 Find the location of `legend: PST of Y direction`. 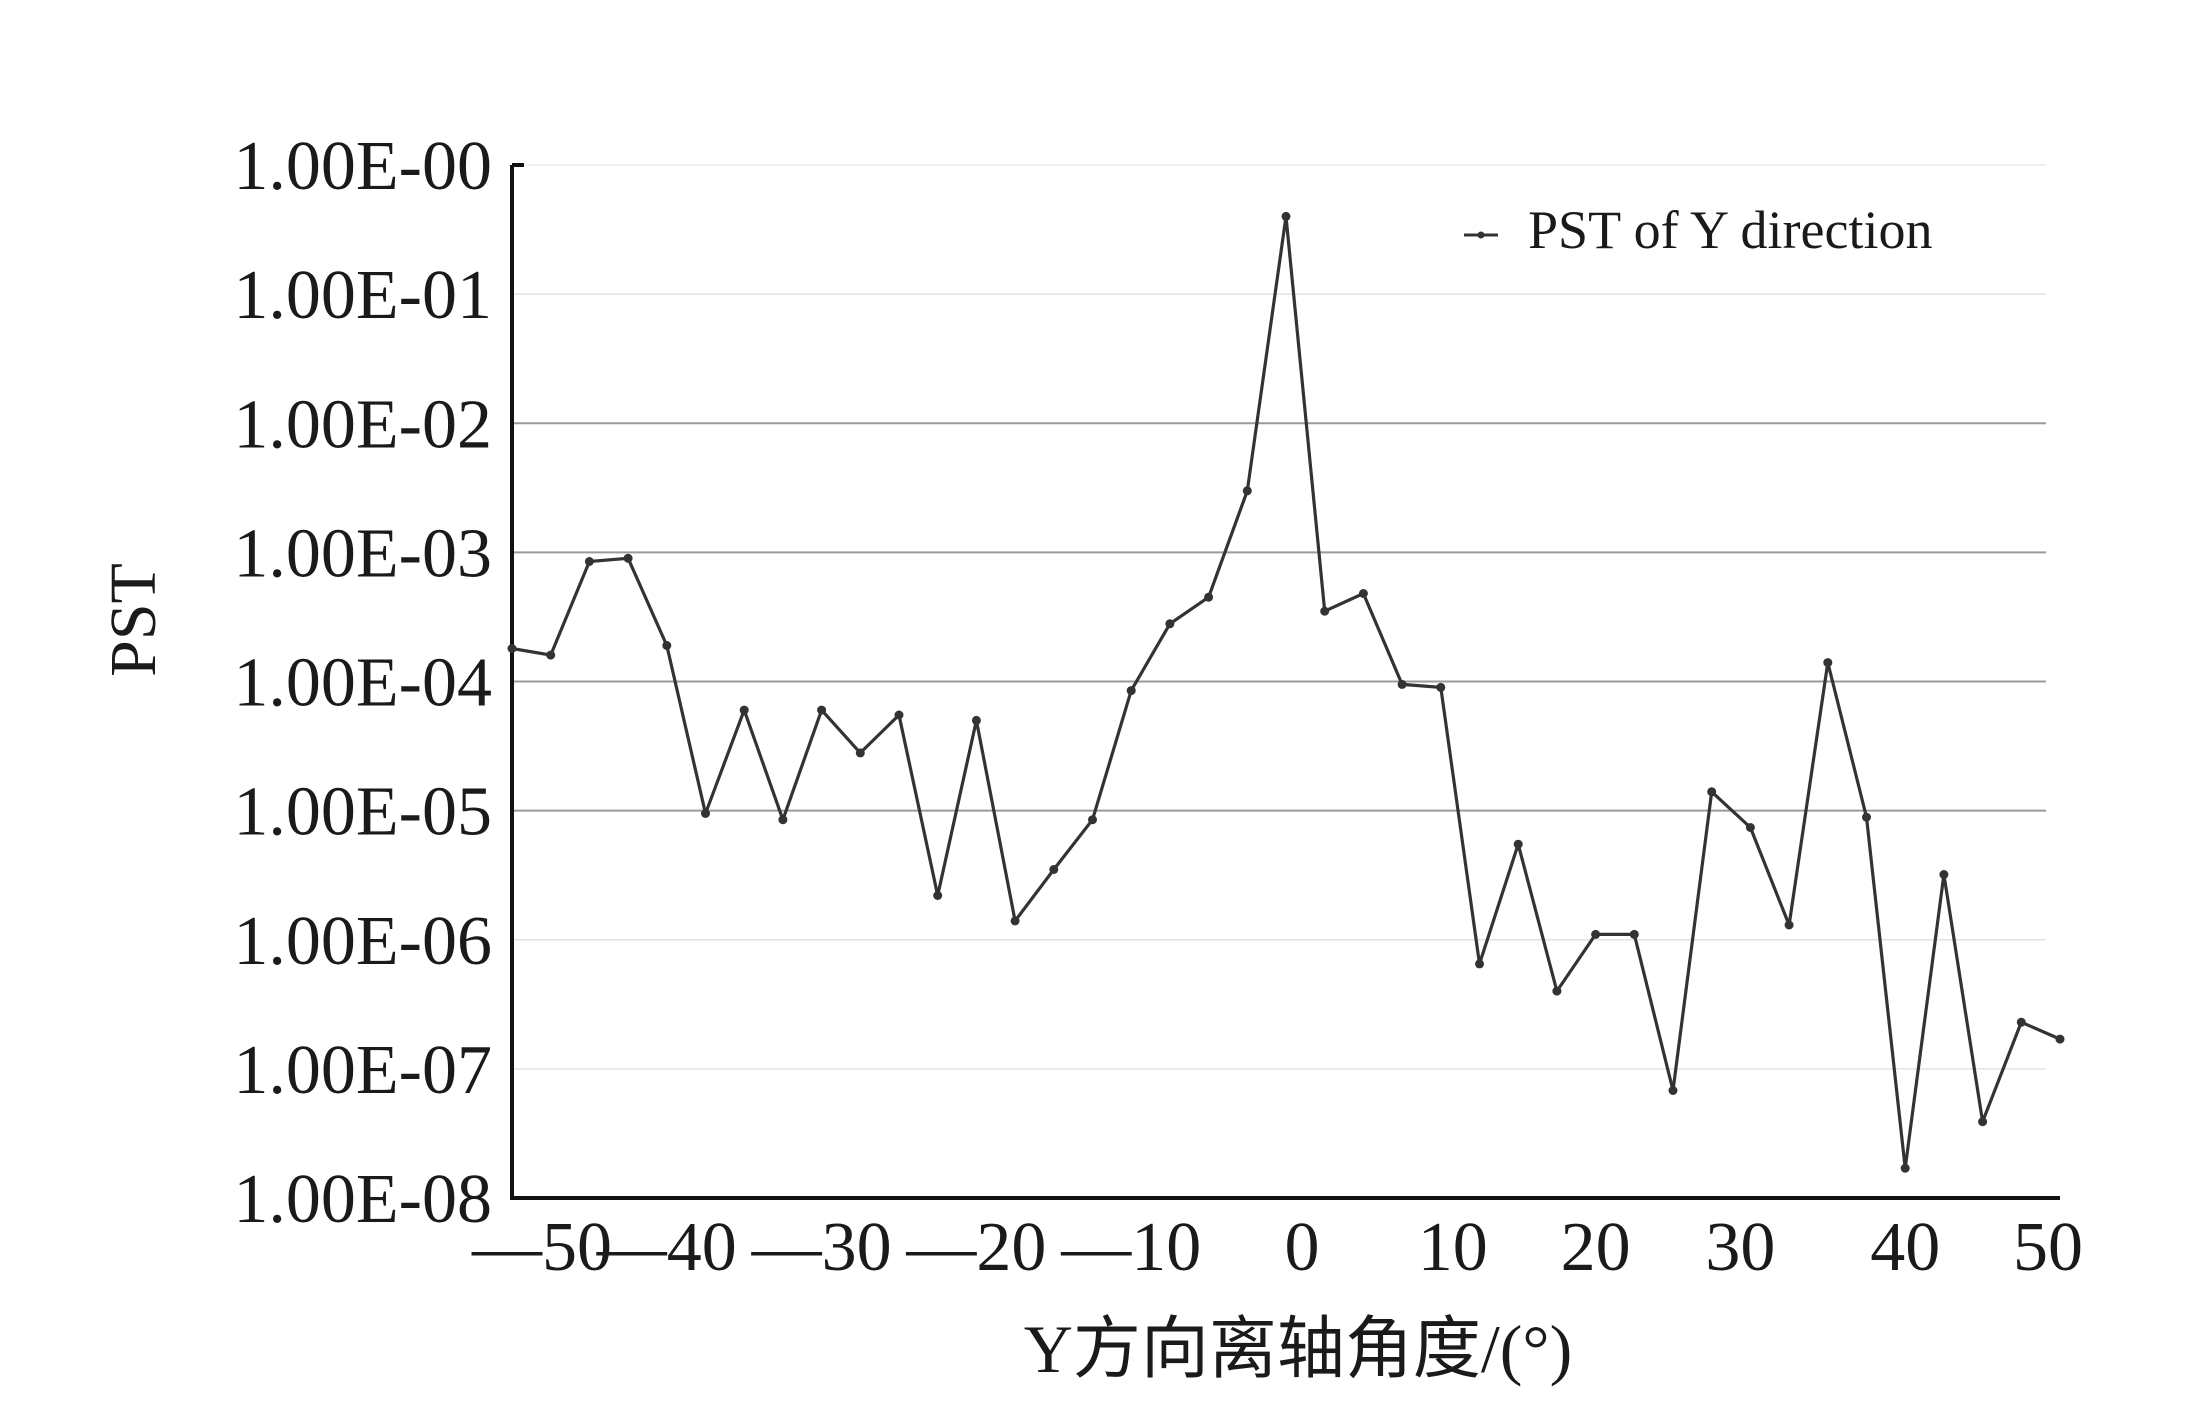

legend: PST of Y direction is located at coordinates (1698, 230).